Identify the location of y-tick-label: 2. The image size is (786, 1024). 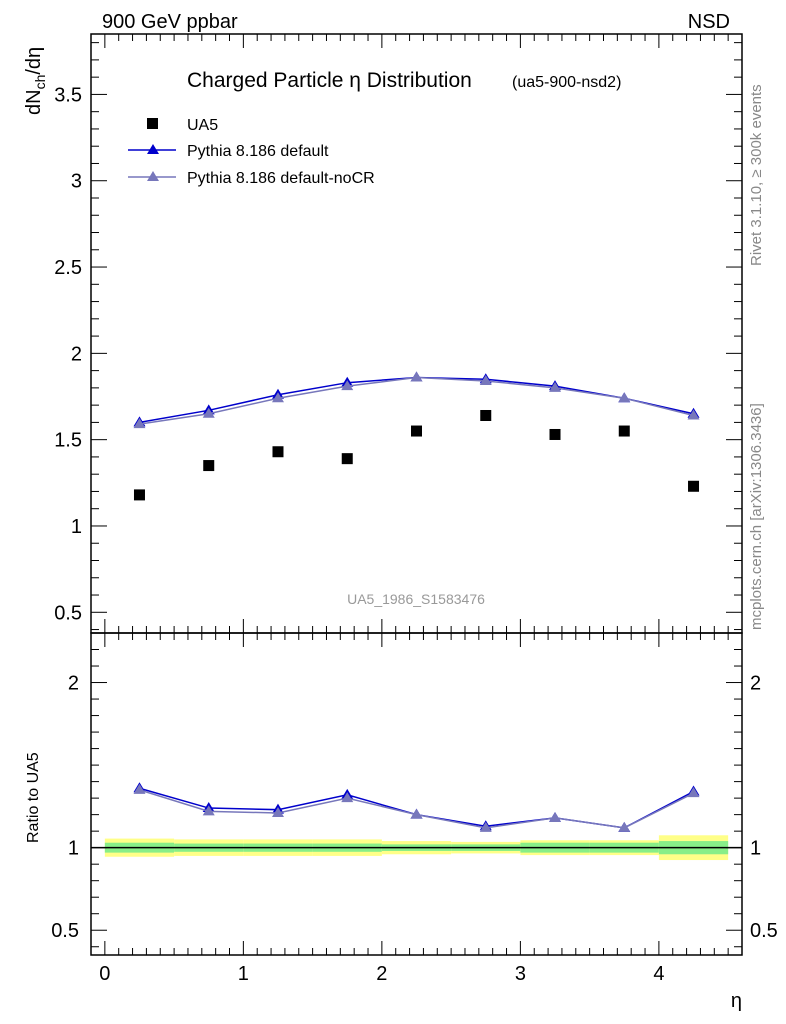
(76, 354).